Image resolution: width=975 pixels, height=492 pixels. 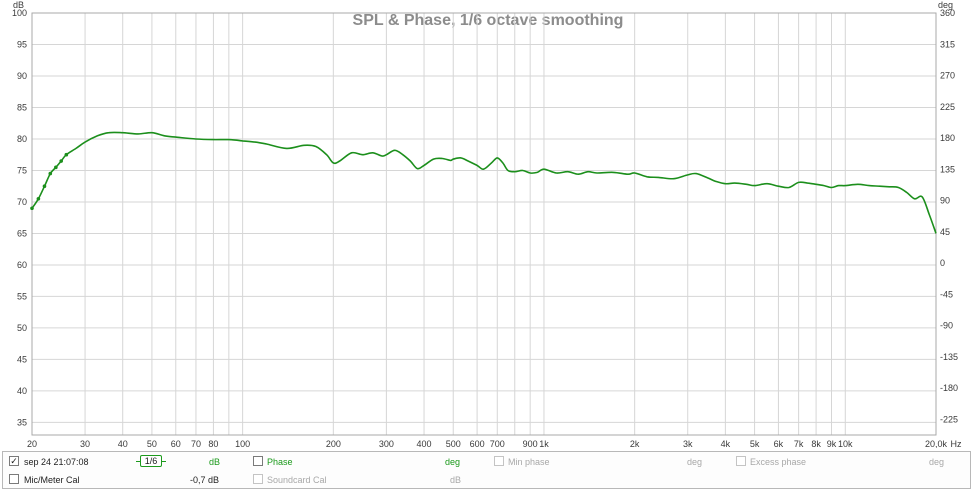 I want to click on left-y-tick-label: 75, so click(x=22, y=170).